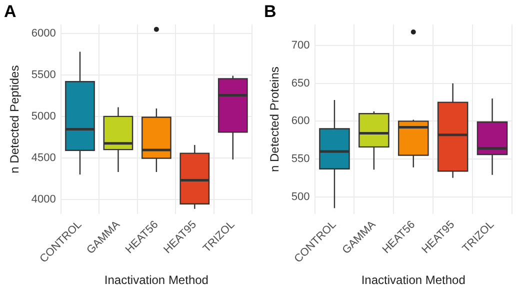  Describe the element at coordinates (43, 75) in the screenshot. I see `y-tick-label: 5500` at that location.